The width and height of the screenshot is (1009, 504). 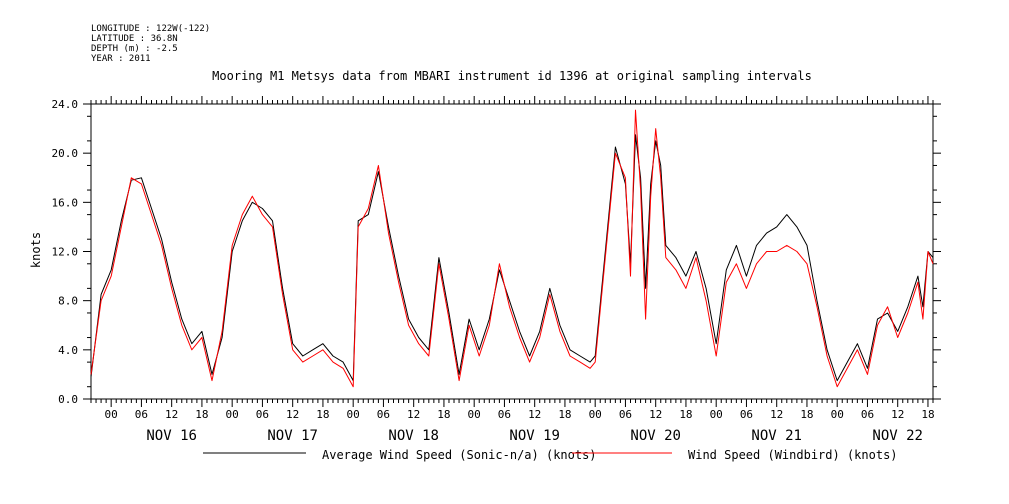 I want to click on y-tick-label: 16.0, so click(x=65, y=202).